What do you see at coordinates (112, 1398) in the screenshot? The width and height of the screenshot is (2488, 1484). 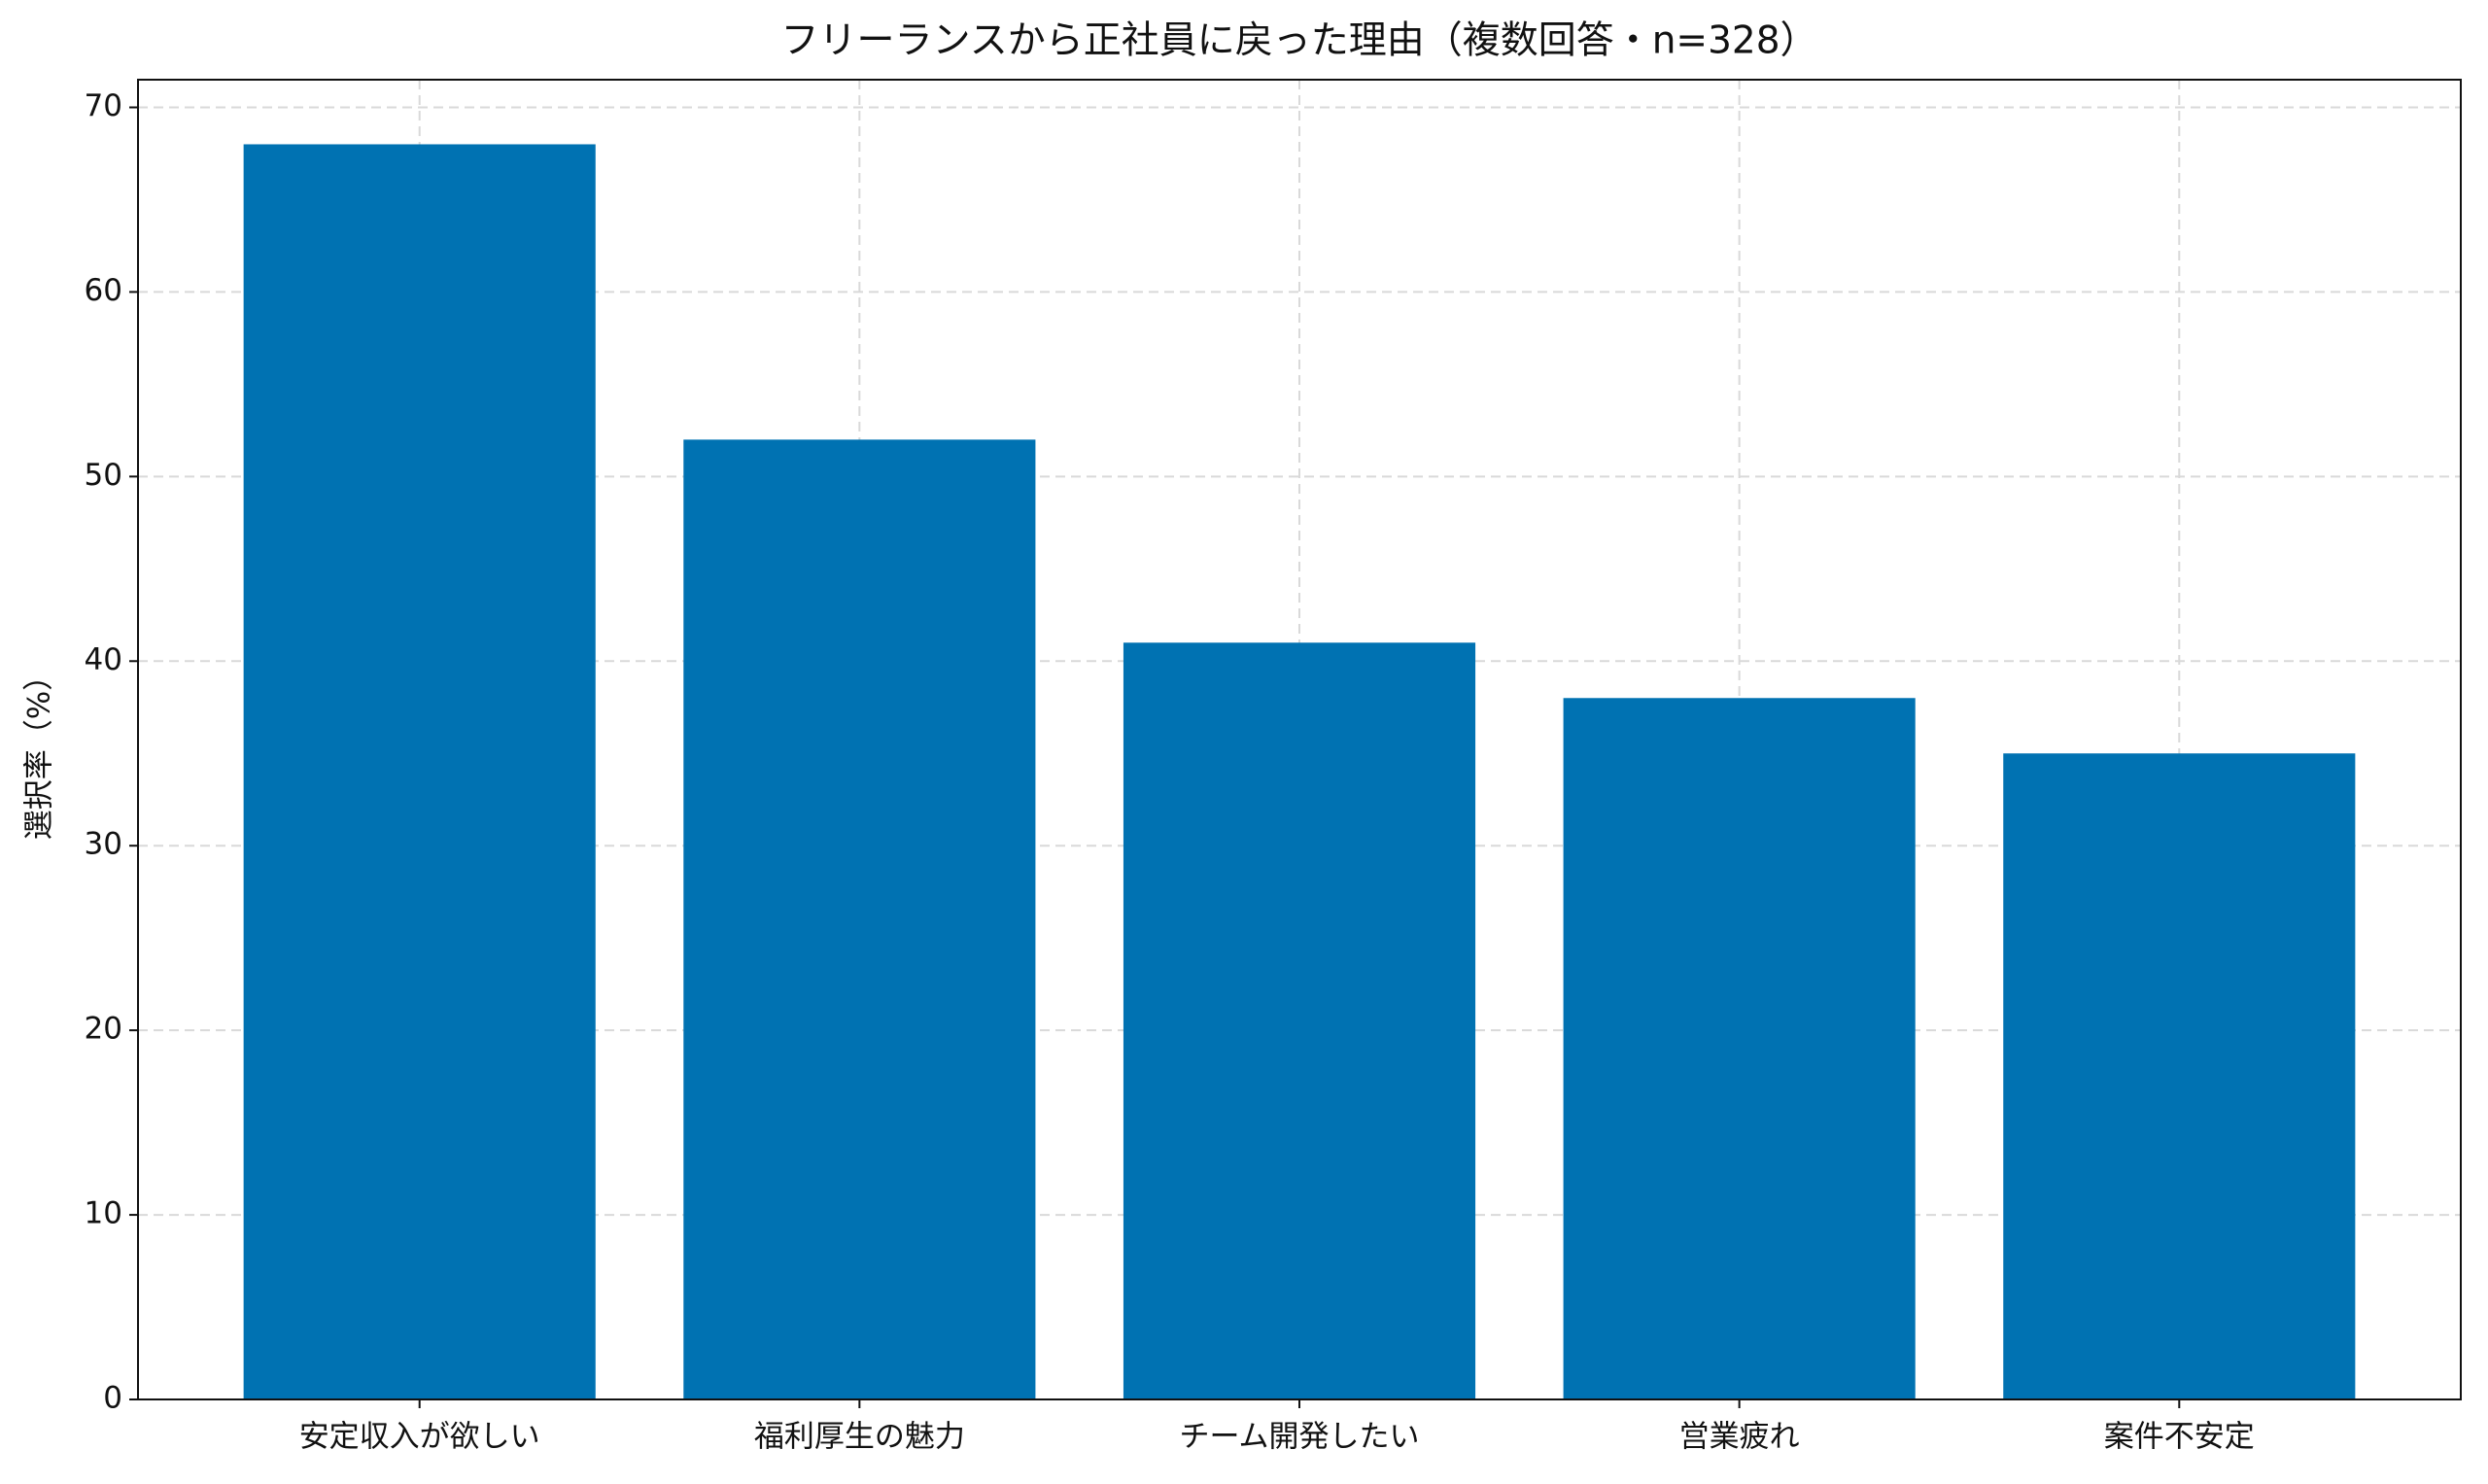 I see `y-tick-label: 0` at bounding box center [112, 1398].